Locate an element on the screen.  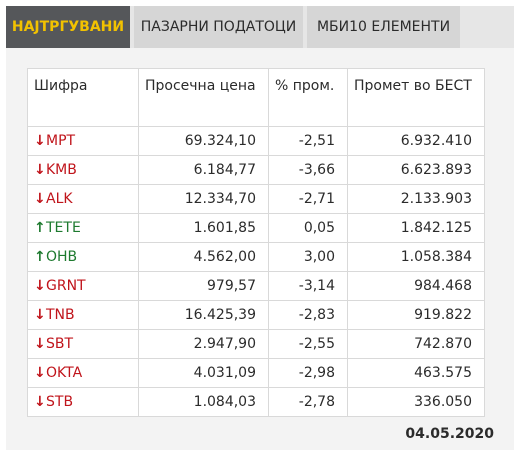
turnover-cell: 1.058.384 is located at coordinates (416, 257).